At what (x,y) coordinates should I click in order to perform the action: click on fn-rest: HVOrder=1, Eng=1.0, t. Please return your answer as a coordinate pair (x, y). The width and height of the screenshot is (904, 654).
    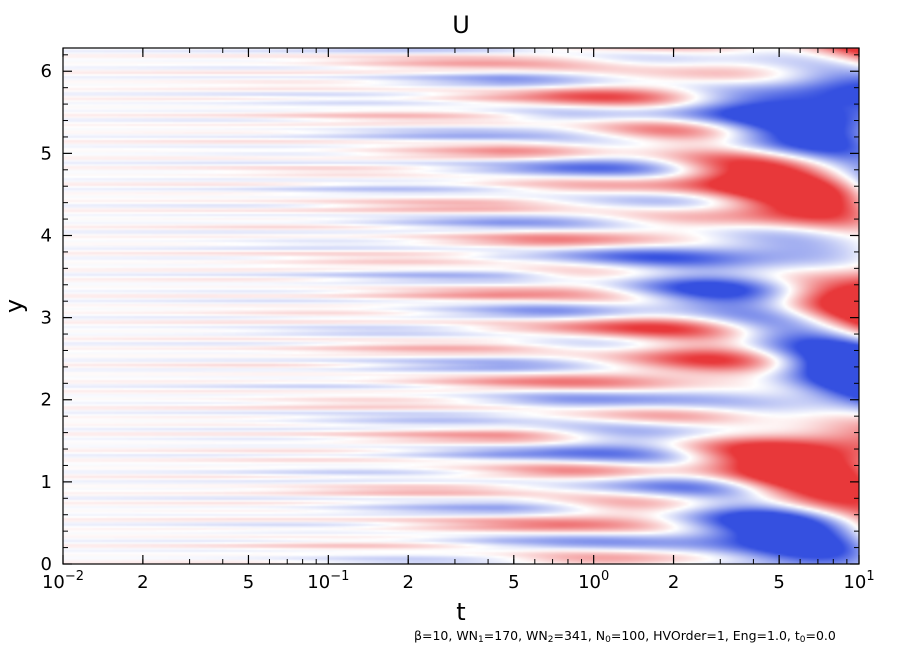
    Looking at the image, I should click on (726, 635).